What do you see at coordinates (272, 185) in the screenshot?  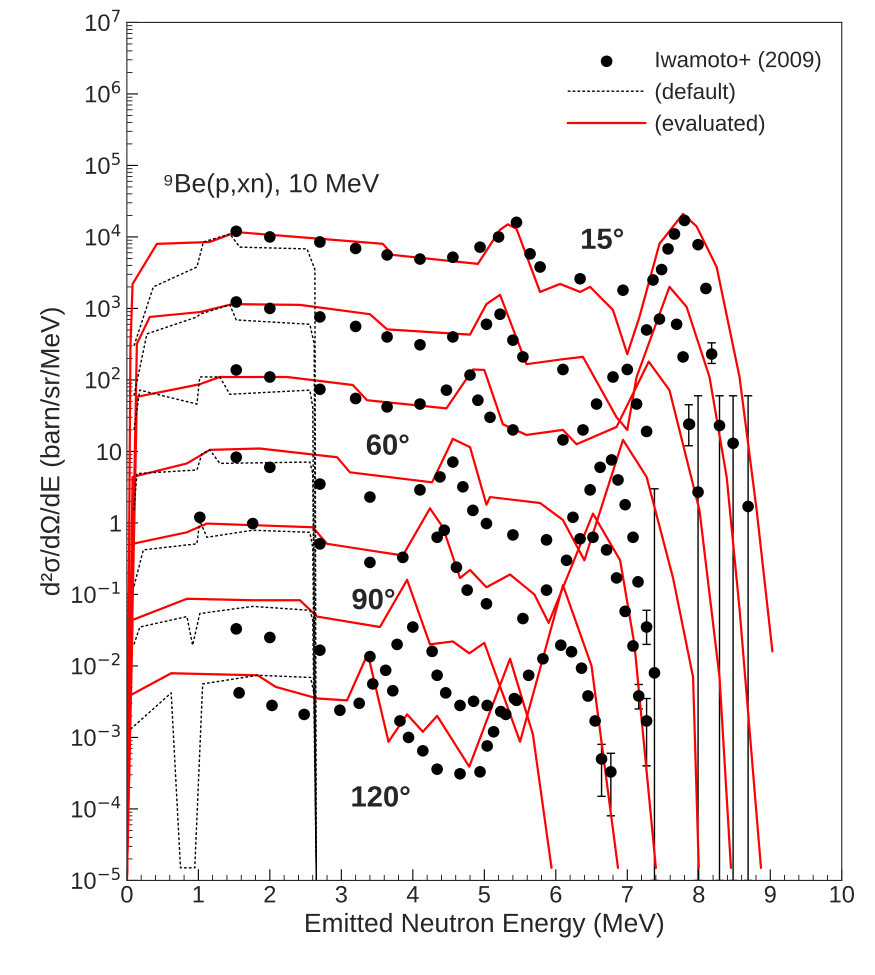 I see `annotation: ⁹Be(p,xn), 10 MeV` at bounding box center [272, 185].